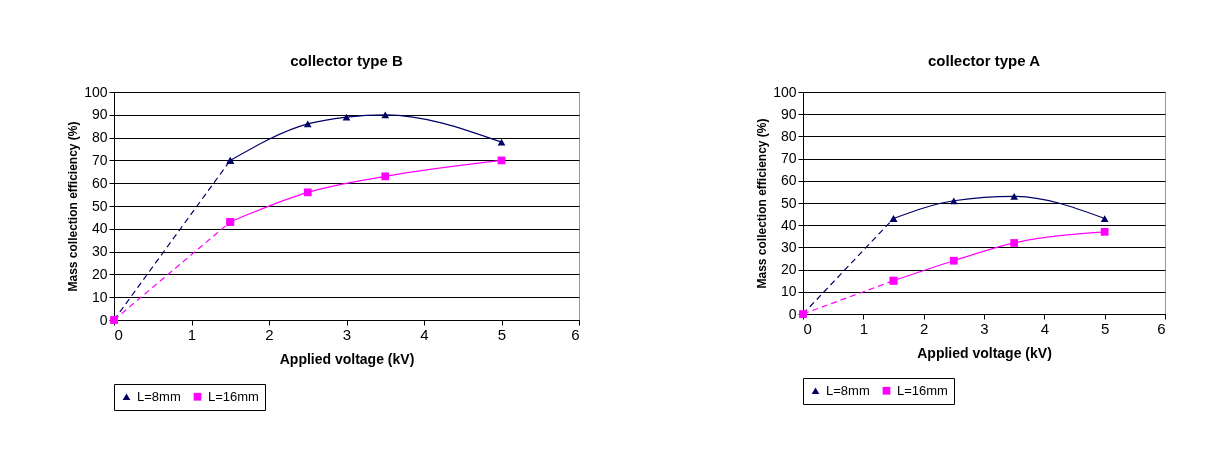  Describe the element at coordinates (984, 60) in the screenshot. I see `chart-title: collector type A` at that location.